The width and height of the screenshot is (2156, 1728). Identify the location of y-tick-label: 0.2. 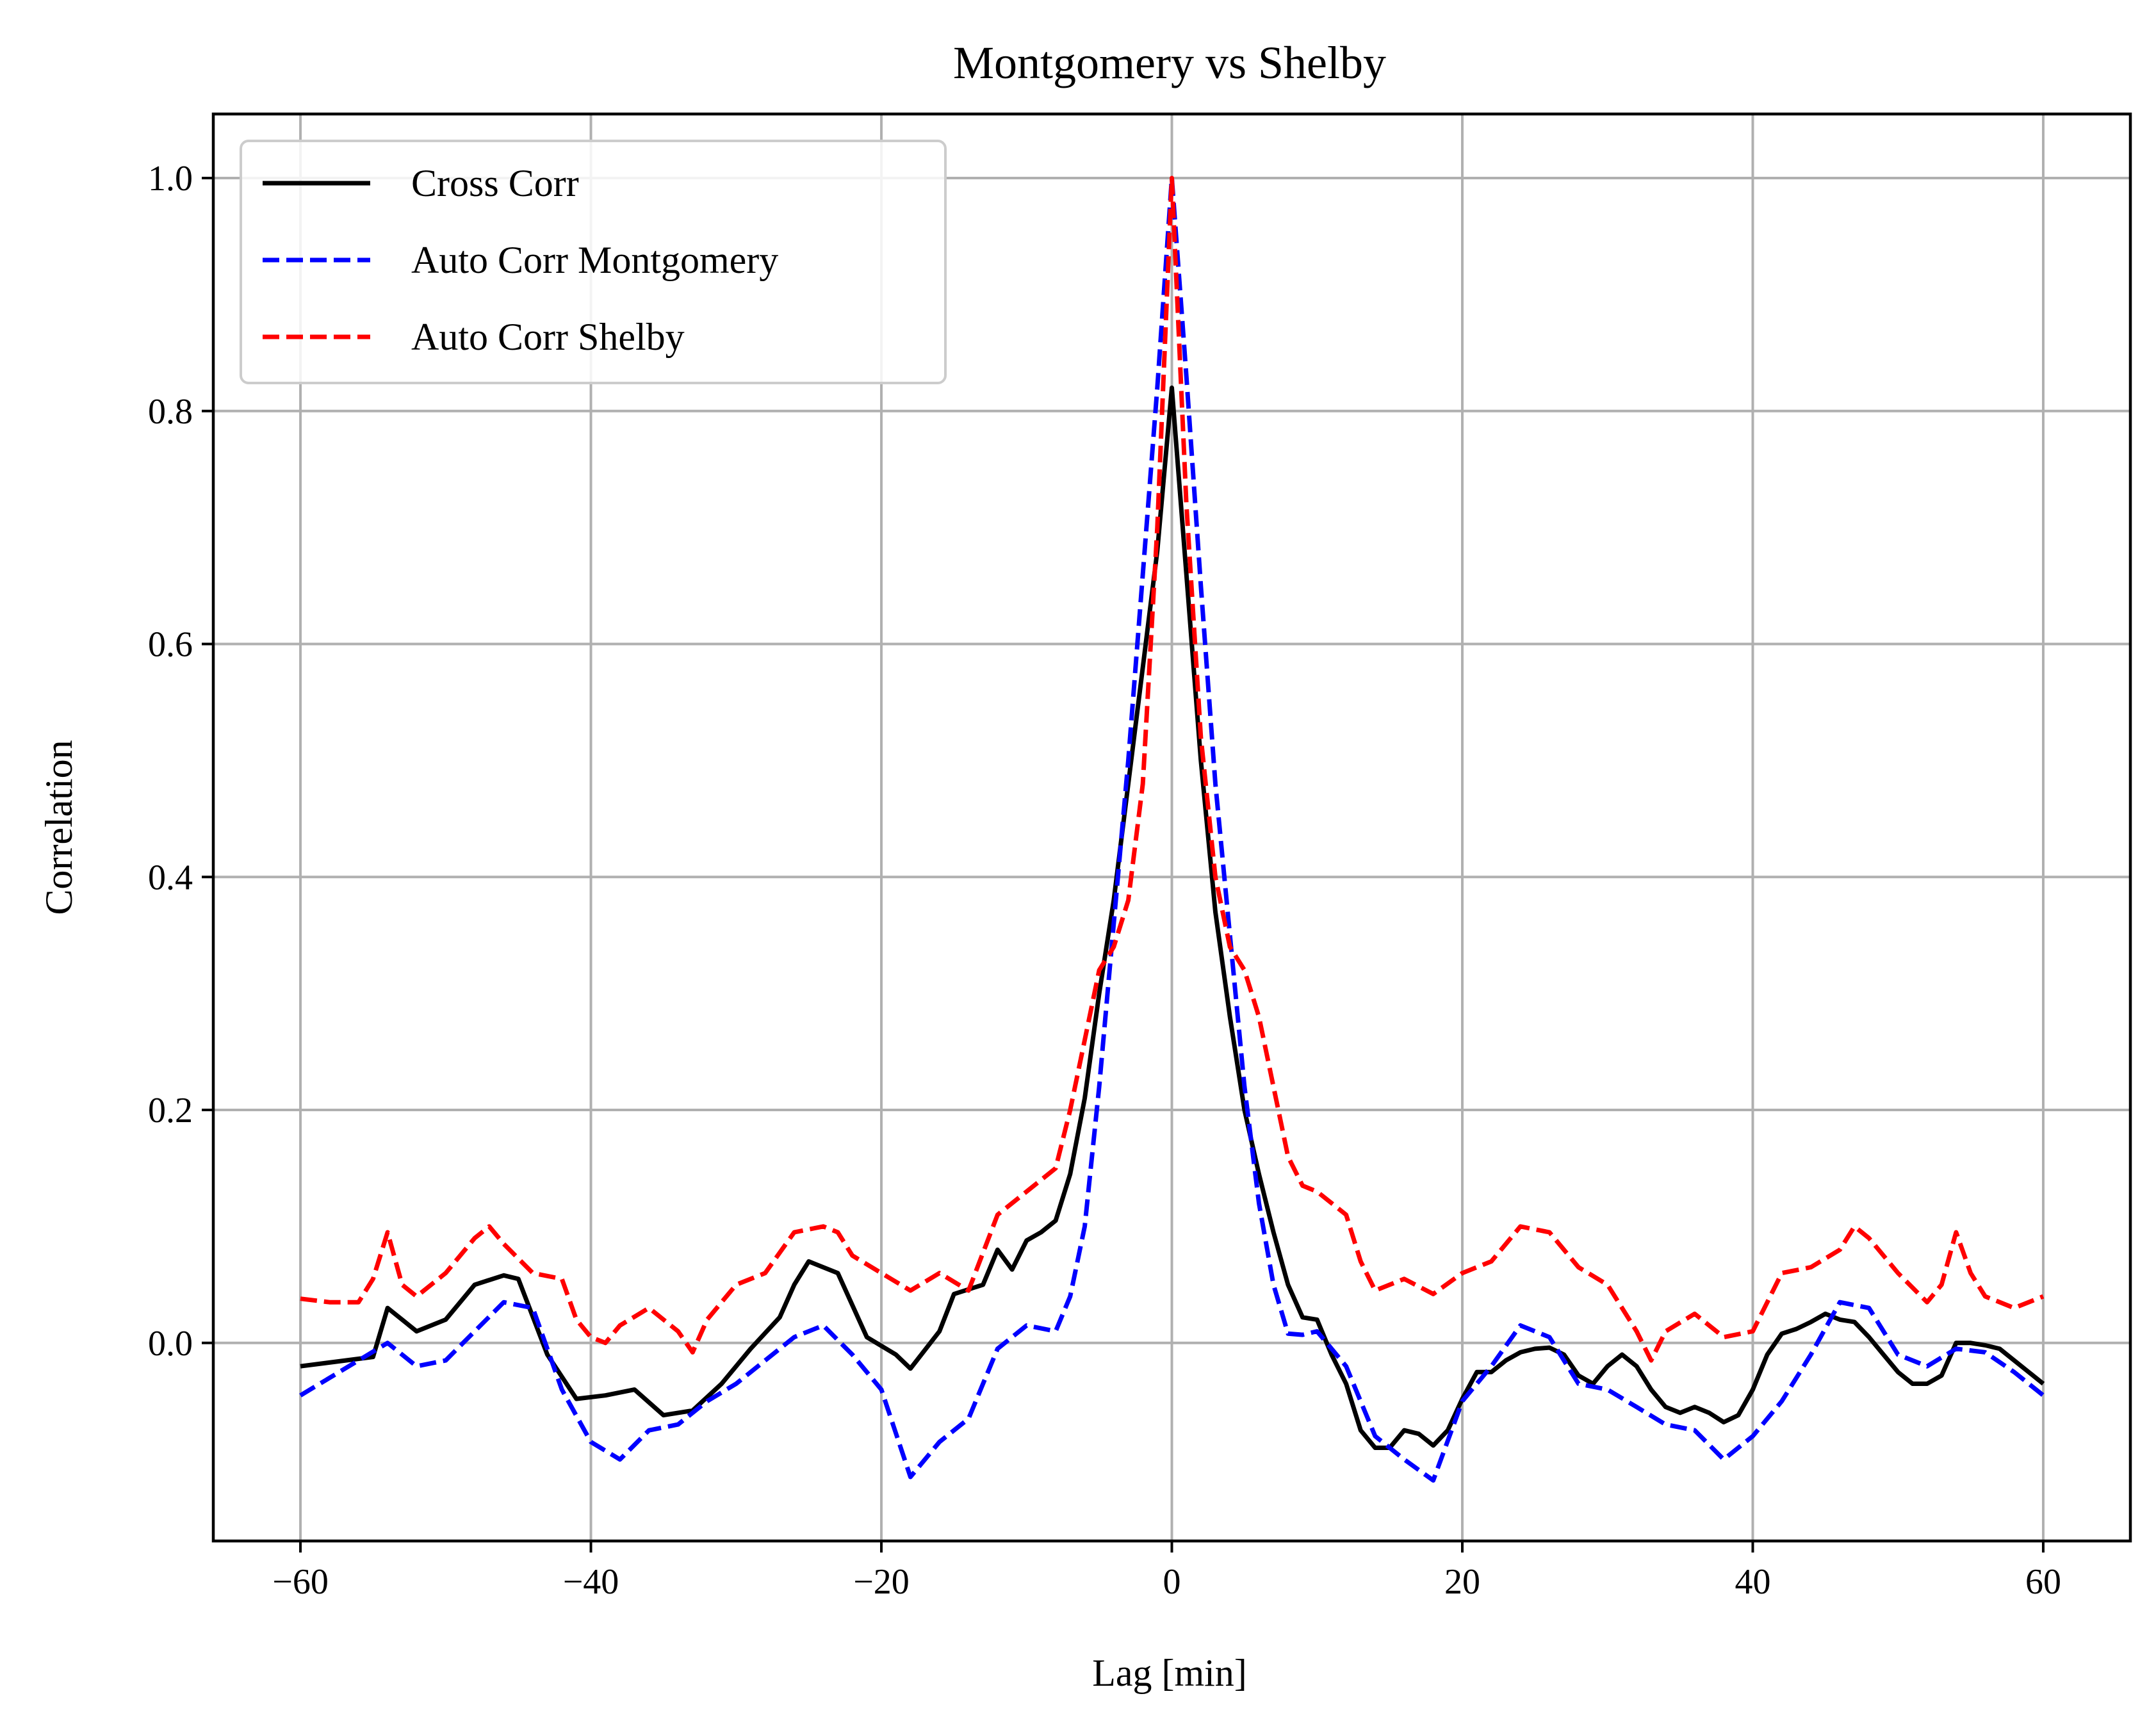
(170, 1110).